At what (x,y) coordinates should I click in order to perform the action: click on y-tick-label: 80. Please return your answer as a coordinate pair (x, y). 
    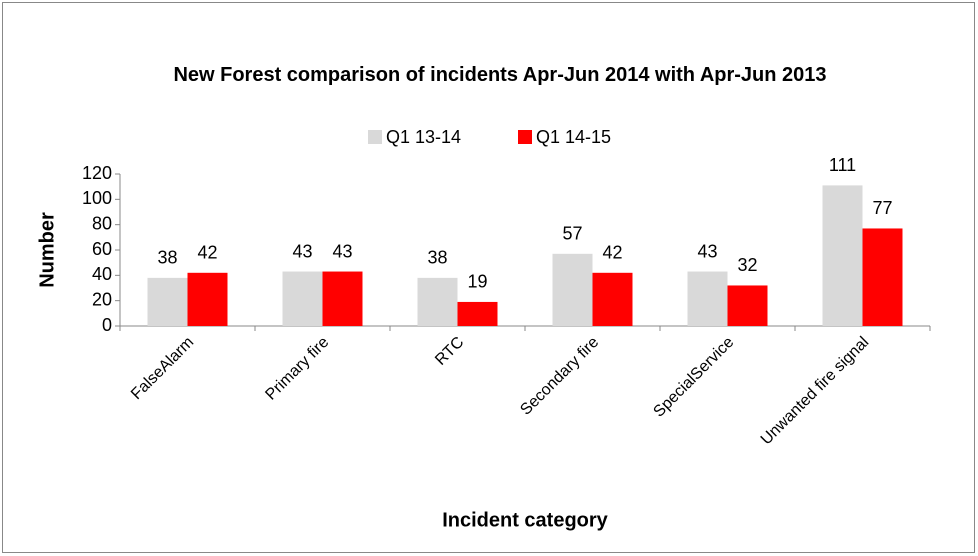
    Looking at the image, I should click on (102, 223).